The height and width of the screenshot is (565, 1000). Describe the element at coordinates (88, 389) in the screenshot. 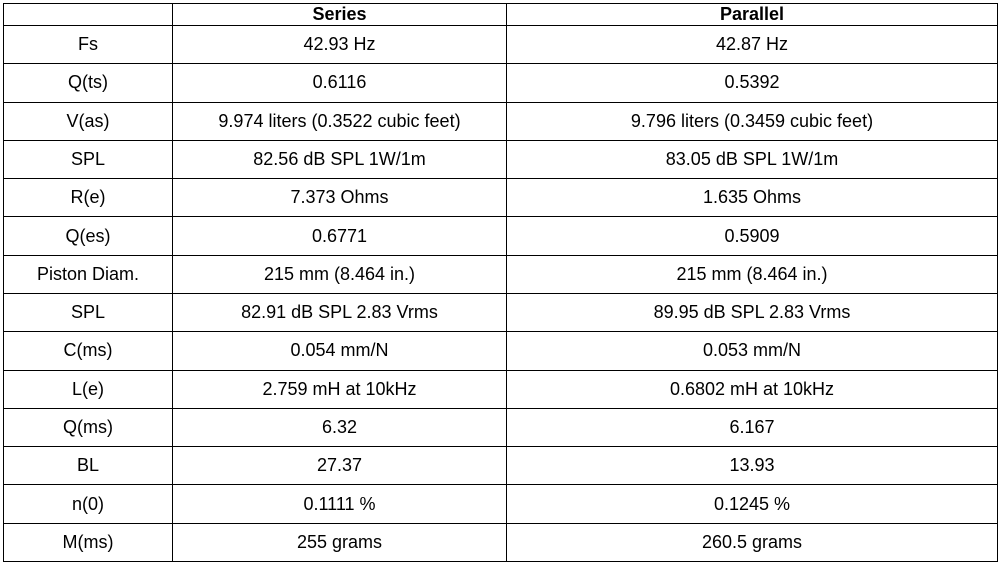

I see `parameter-cell: L(e)` at that location.